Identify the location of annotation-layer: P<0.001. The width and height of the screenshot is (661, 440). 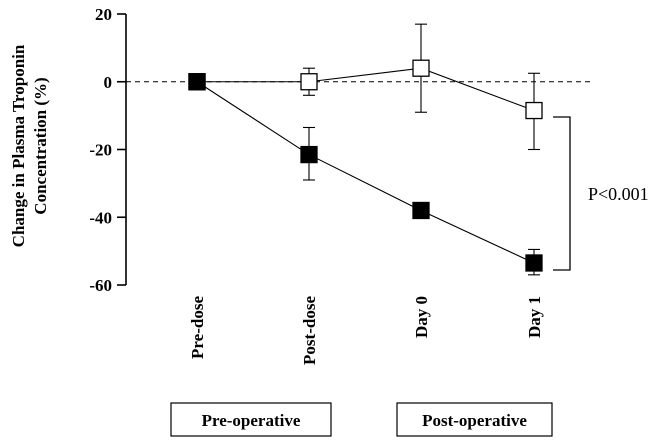
(601, 193).